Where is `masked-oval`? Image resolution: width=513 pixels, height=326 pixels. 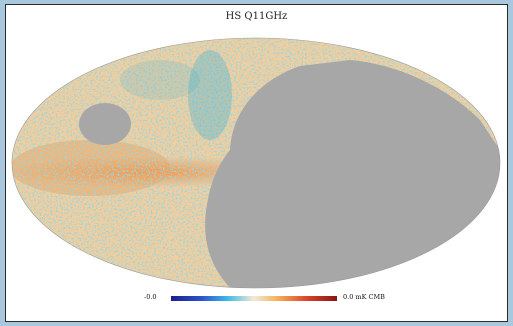
masked-oval is located at coordinates (105, 124).